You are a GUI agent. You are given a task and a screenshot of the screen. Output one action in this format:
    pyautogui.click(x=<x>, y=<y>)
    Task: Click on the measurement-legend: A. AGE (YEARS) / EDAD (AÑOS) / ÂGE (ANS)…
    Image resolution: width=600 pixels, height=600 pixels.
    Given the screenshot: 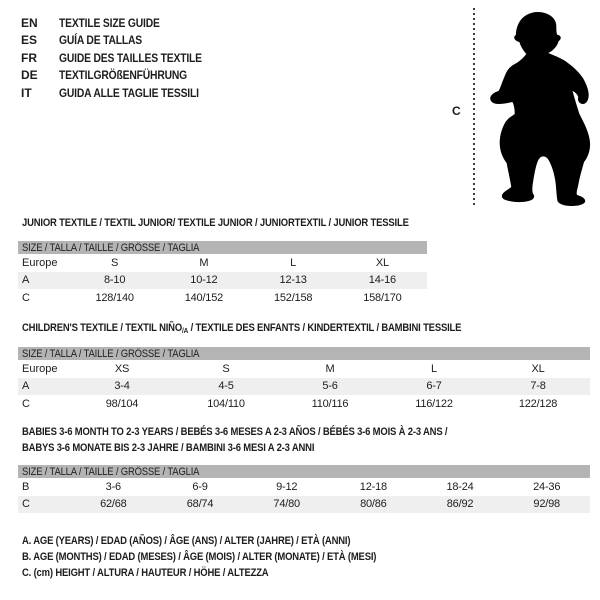 What is the action you would take?
    pyautogui.click(x=228, y=559)
    